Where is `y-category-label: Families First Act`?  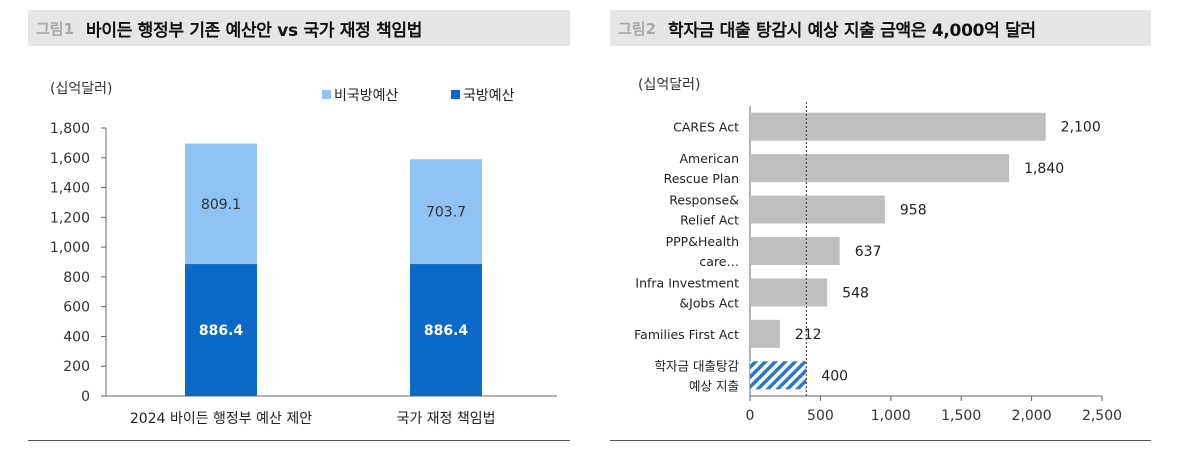 y-category-label: Families First Act is located at coordinates (686, 334).